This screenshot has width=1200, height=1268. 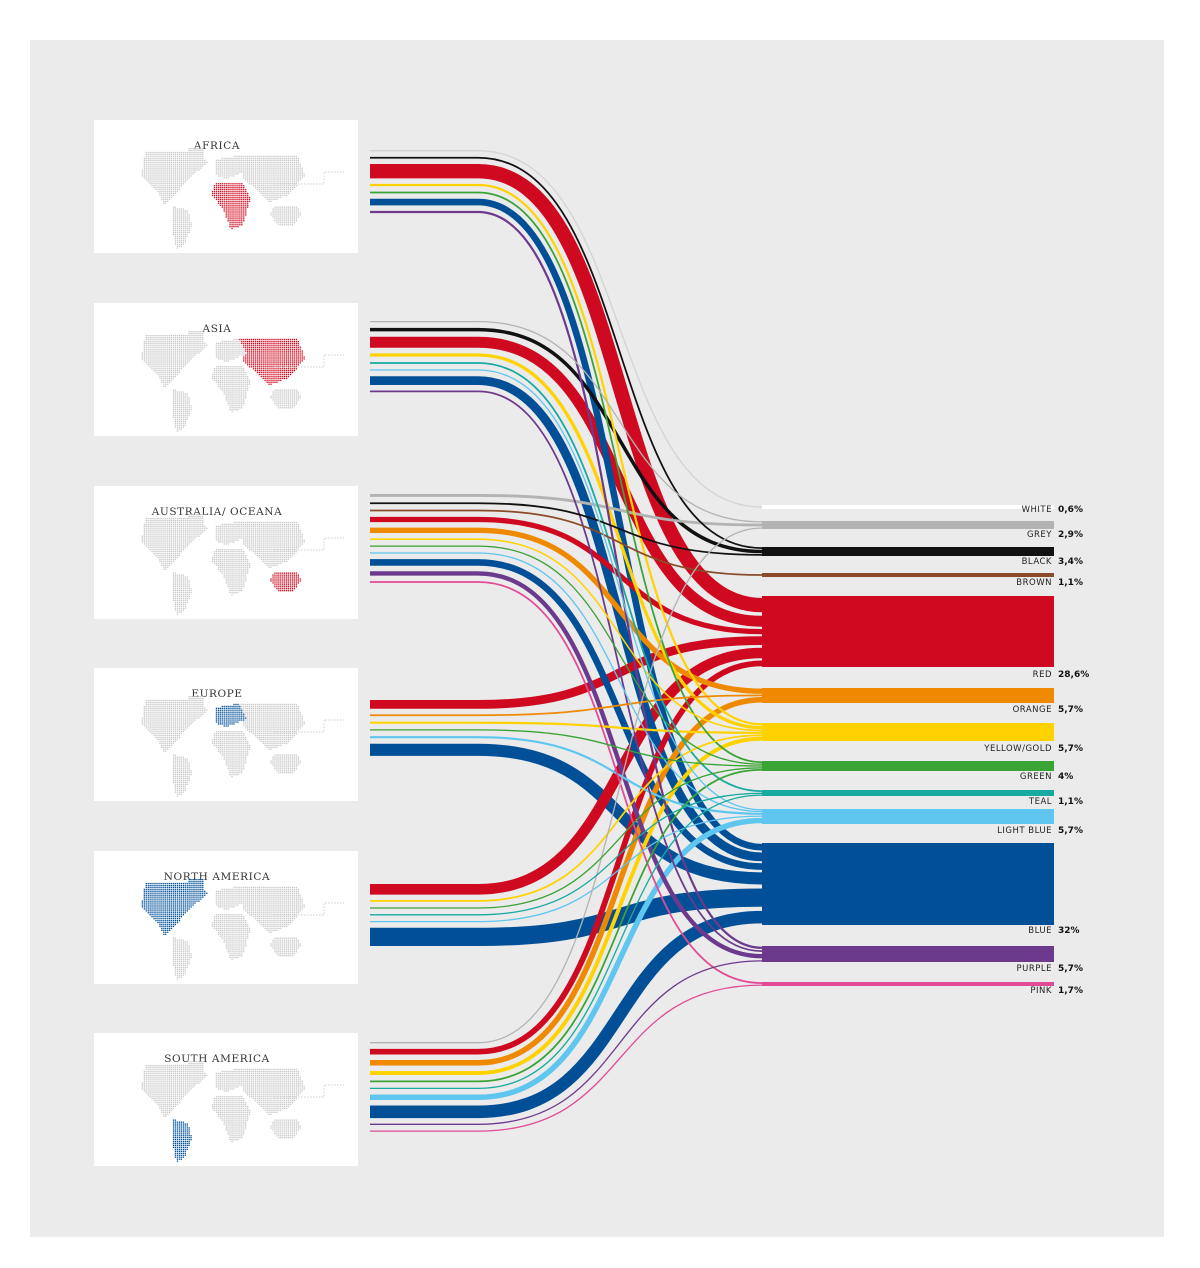 I want to click on flow-south-america-green, so click(x=566, y=925).